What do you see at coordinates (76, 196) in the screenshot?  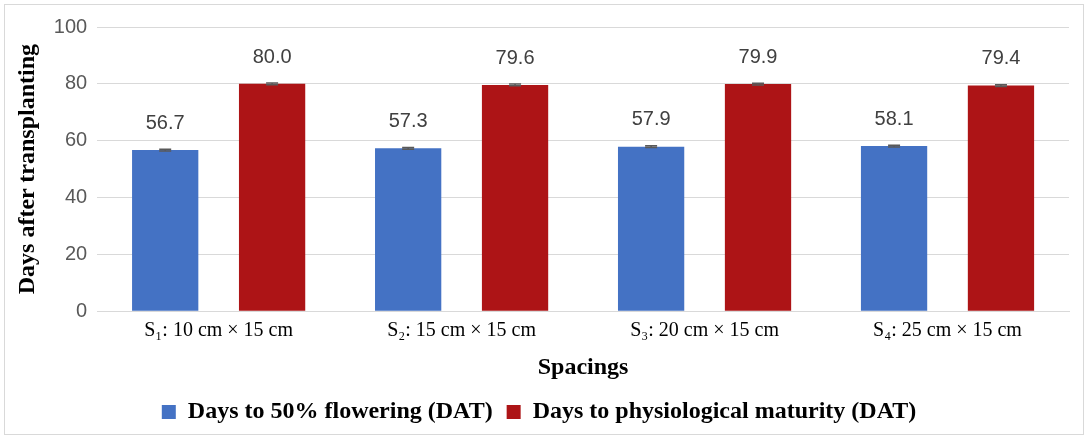 I see `y-tick-label: 40` at bounding box center [76, 196].